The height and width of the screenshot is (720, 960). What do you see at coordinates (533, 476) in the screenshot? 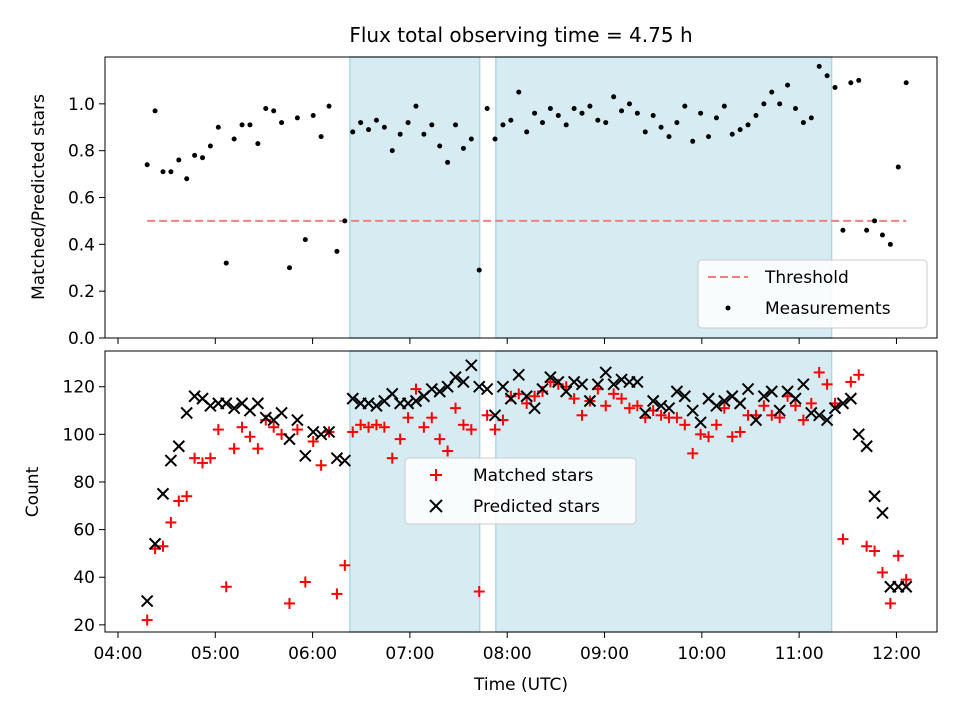
I see `legend-matched-label: Matched stars` at bounding box center [533, 476].